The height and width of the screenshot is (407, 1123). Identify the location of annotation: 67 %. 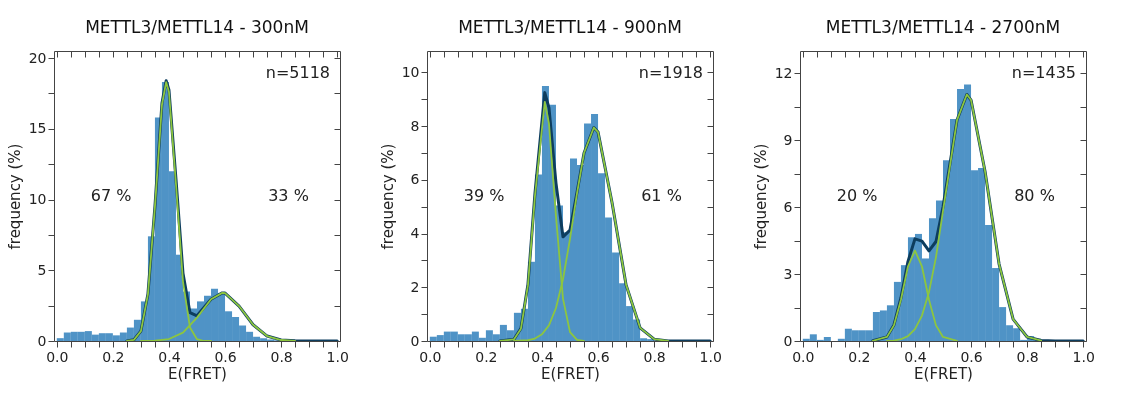
(111, 195).